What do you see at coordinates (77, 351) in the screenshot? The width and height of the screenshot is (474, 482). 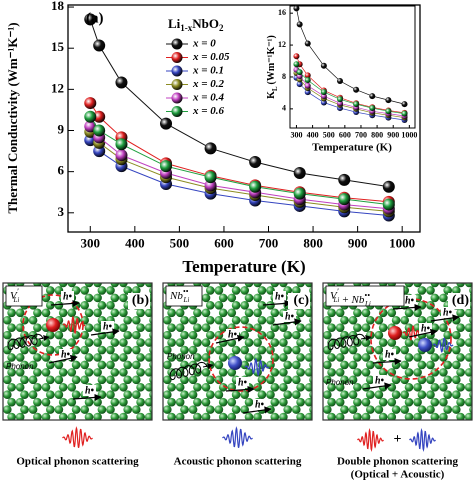 I see `panel-frame` at bounding box center [77, 351].